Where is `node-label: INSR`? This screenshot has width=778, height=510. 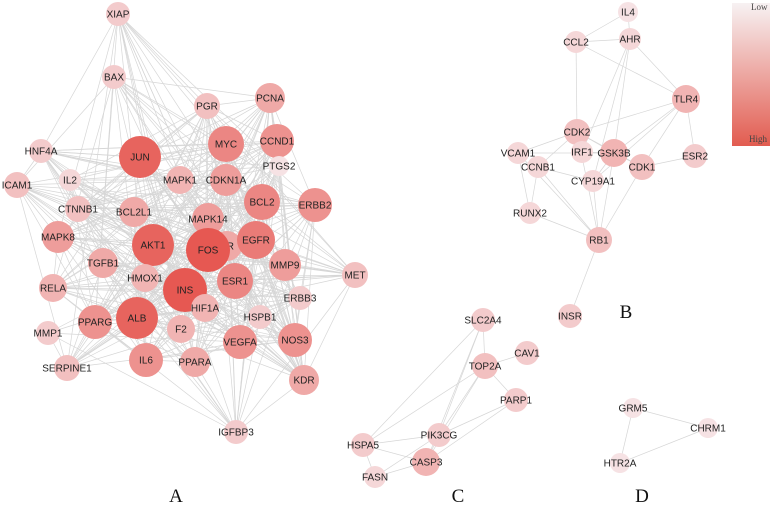
node-label: INSR is located at coordinates (570, 317).